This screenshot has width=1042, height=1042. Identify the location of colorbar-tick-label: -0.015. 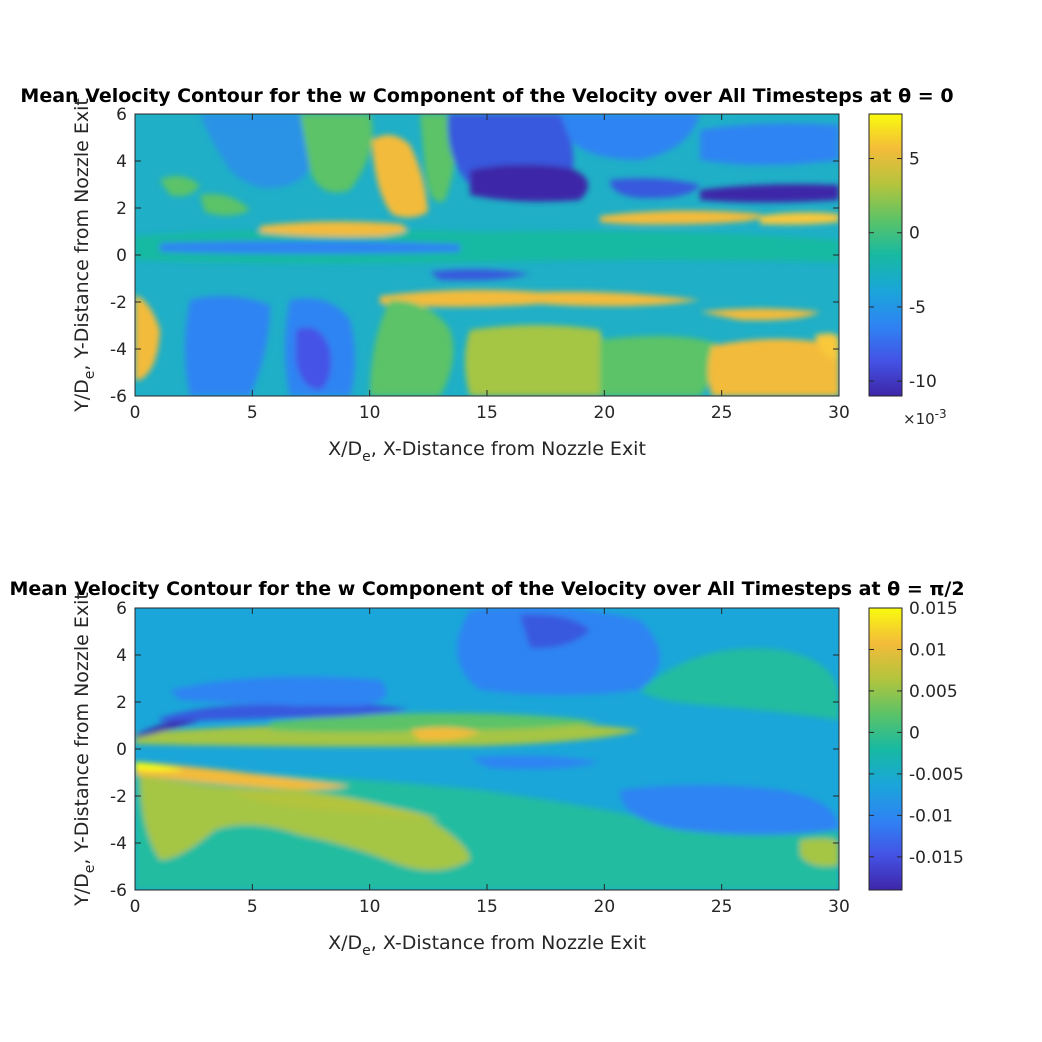
(936, 858).